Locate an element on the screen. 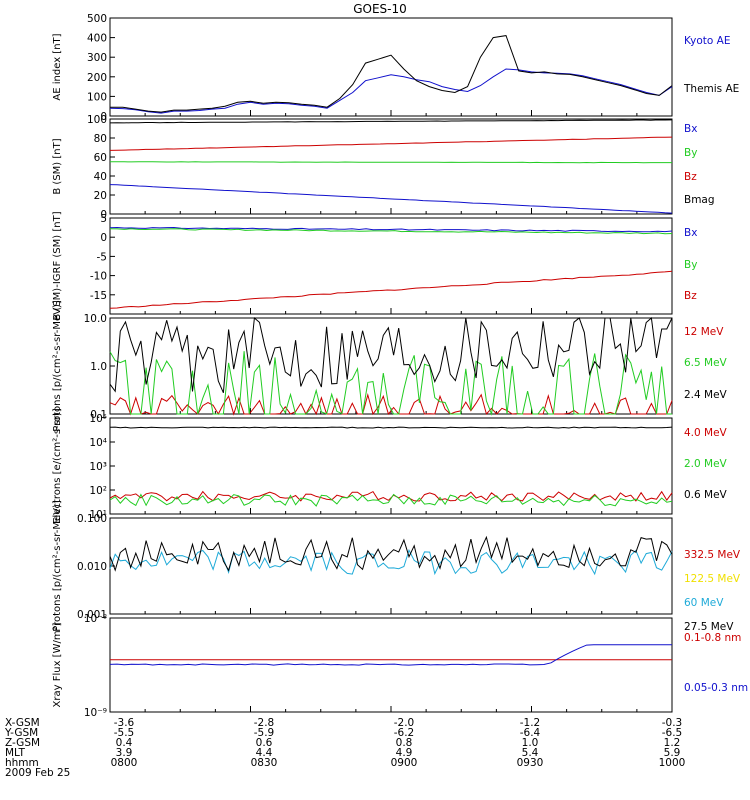 The width and height of the screenshot is (750, 800). series-themis-ae is located at coordinates (391, 74).